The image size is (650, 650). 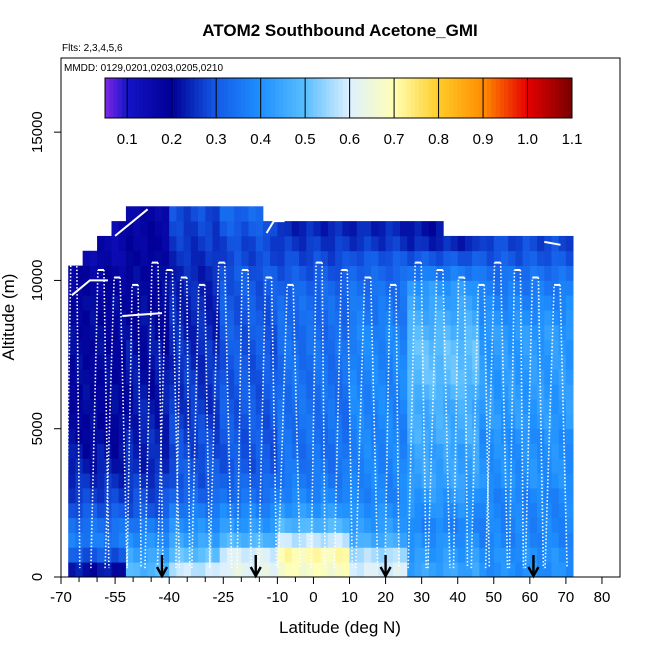 What do you see at coordinates (37, 132) in the screenshot?
I see `y-tick-label: 15000` at bounding box center [37, 132].